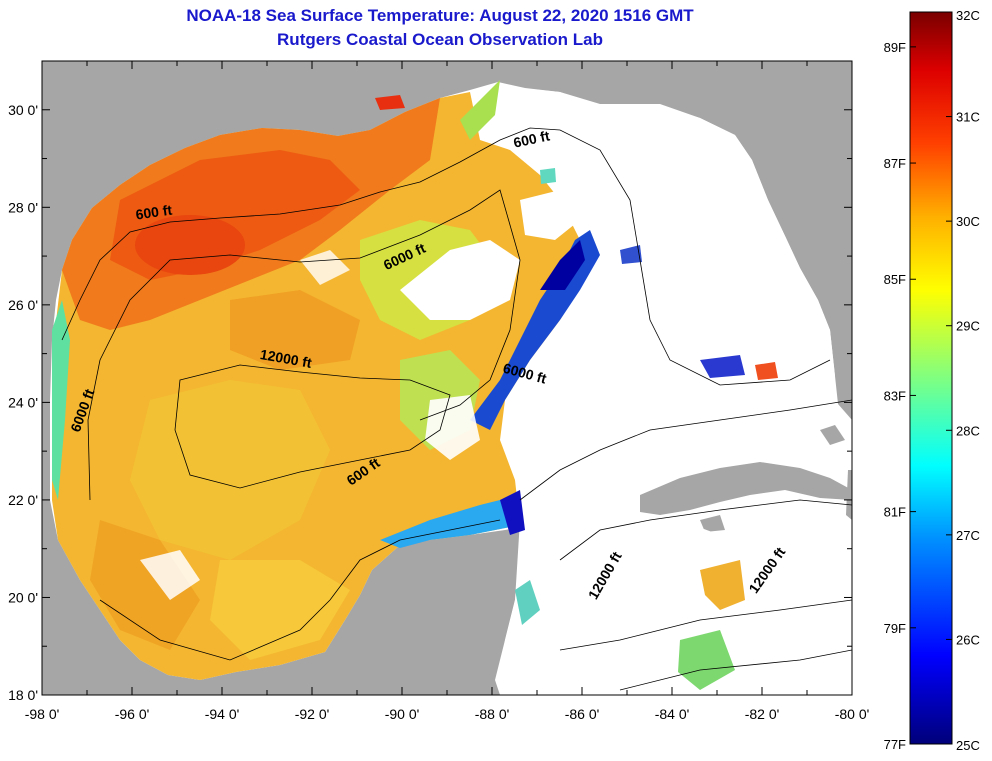 This screenshot has height=761, width=992. Describe the element at coordinates (492, 714) in the screenshot. I see `x-tick-label: -88 0'` at that location.